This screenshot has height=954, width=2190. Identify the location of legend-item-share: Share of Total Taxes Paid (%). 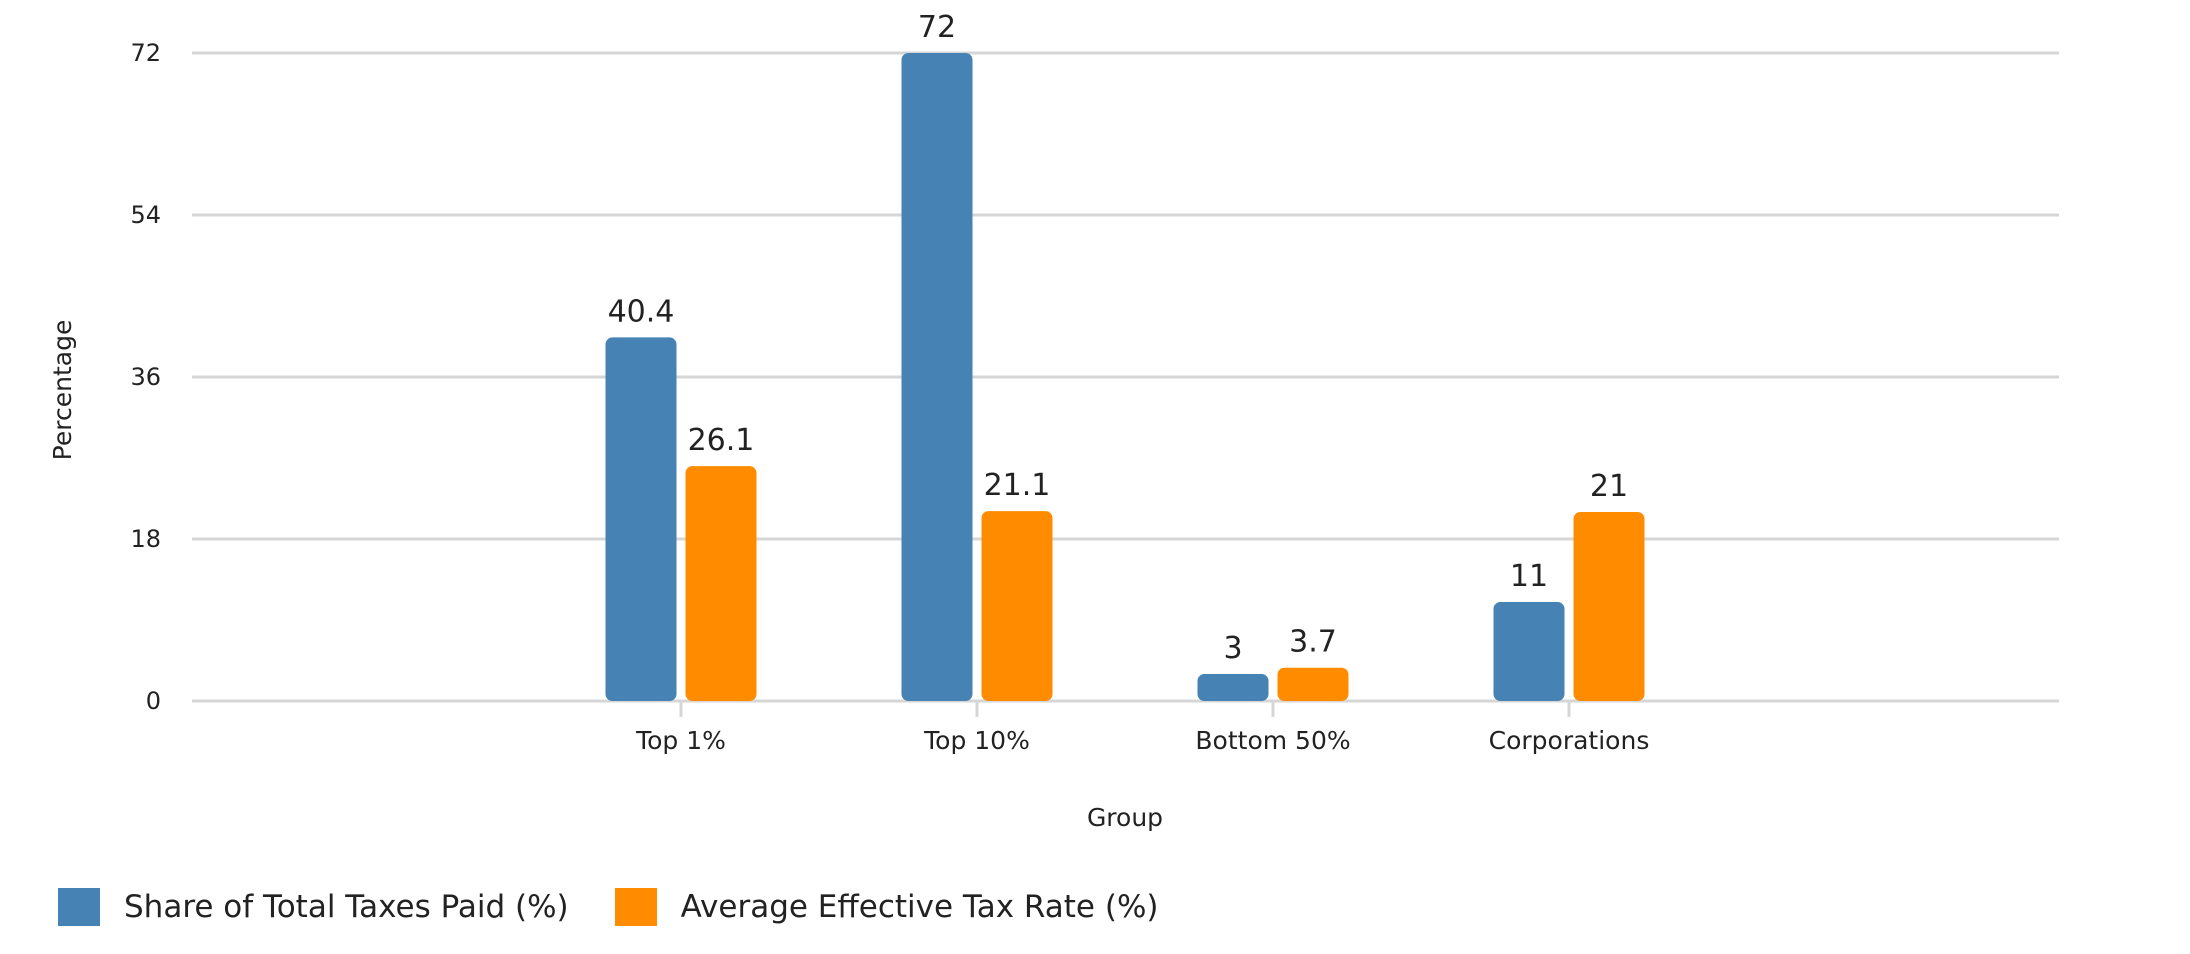
(313, 907).